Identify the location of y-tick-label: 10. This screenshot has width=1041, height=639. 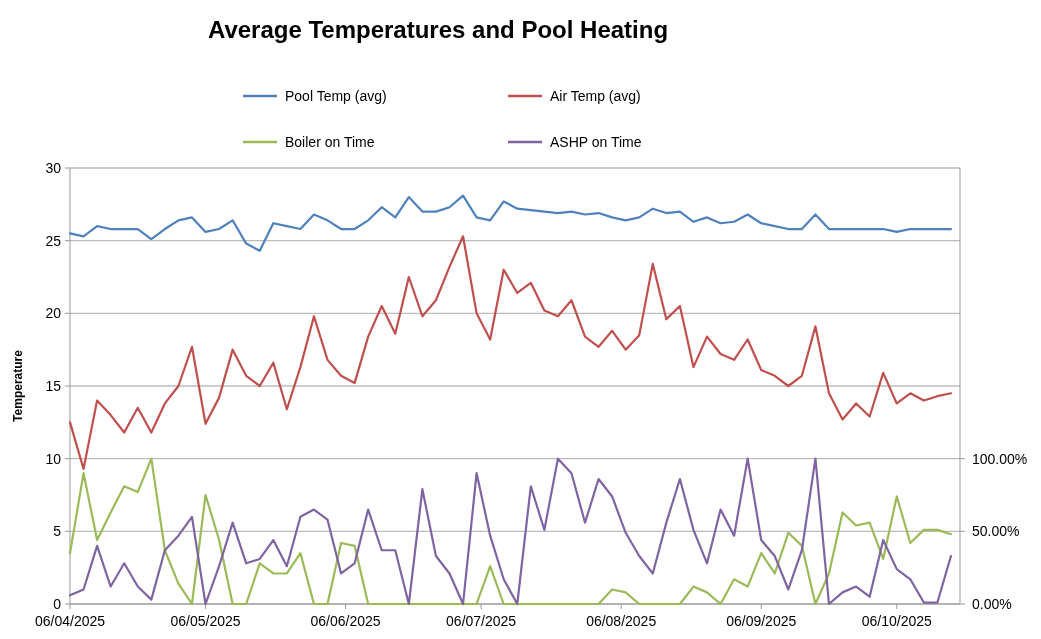
(53, 458).